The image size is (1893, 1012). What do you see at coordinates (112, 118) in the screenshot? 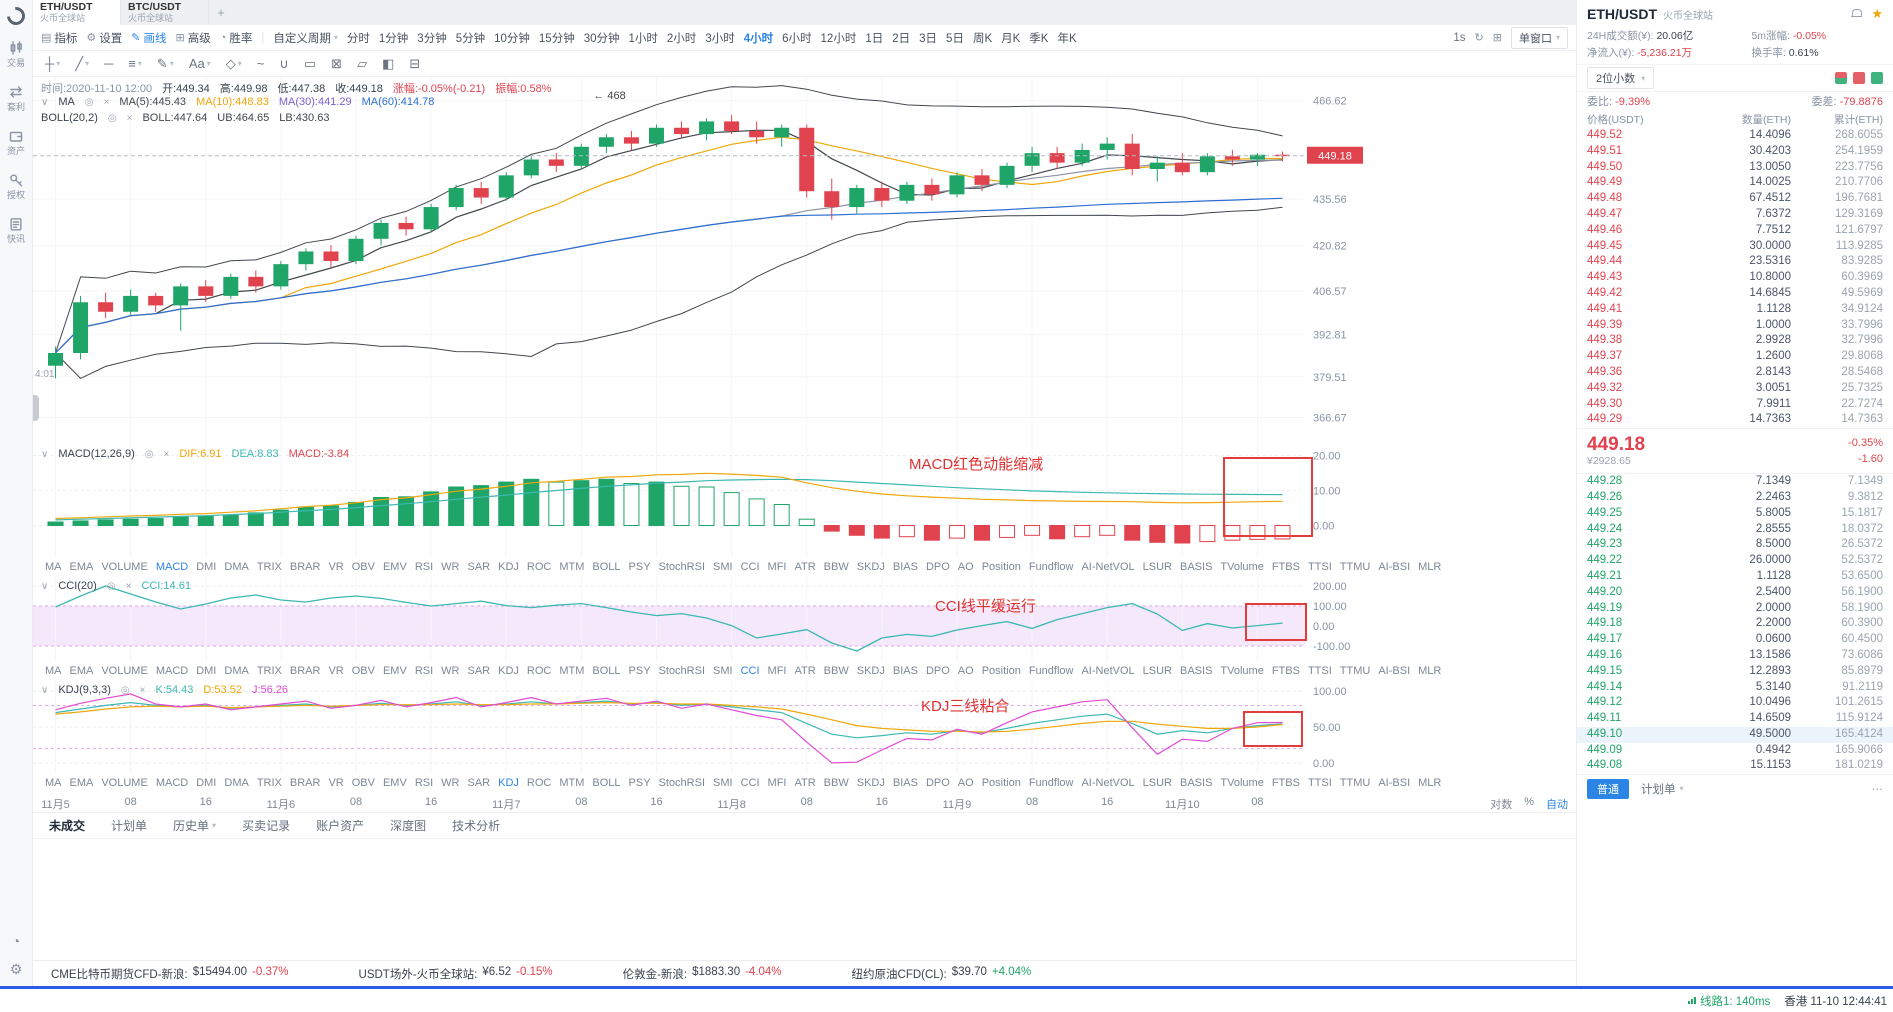
I see `eye-icon: ◎` at bounding box center [112, 118].